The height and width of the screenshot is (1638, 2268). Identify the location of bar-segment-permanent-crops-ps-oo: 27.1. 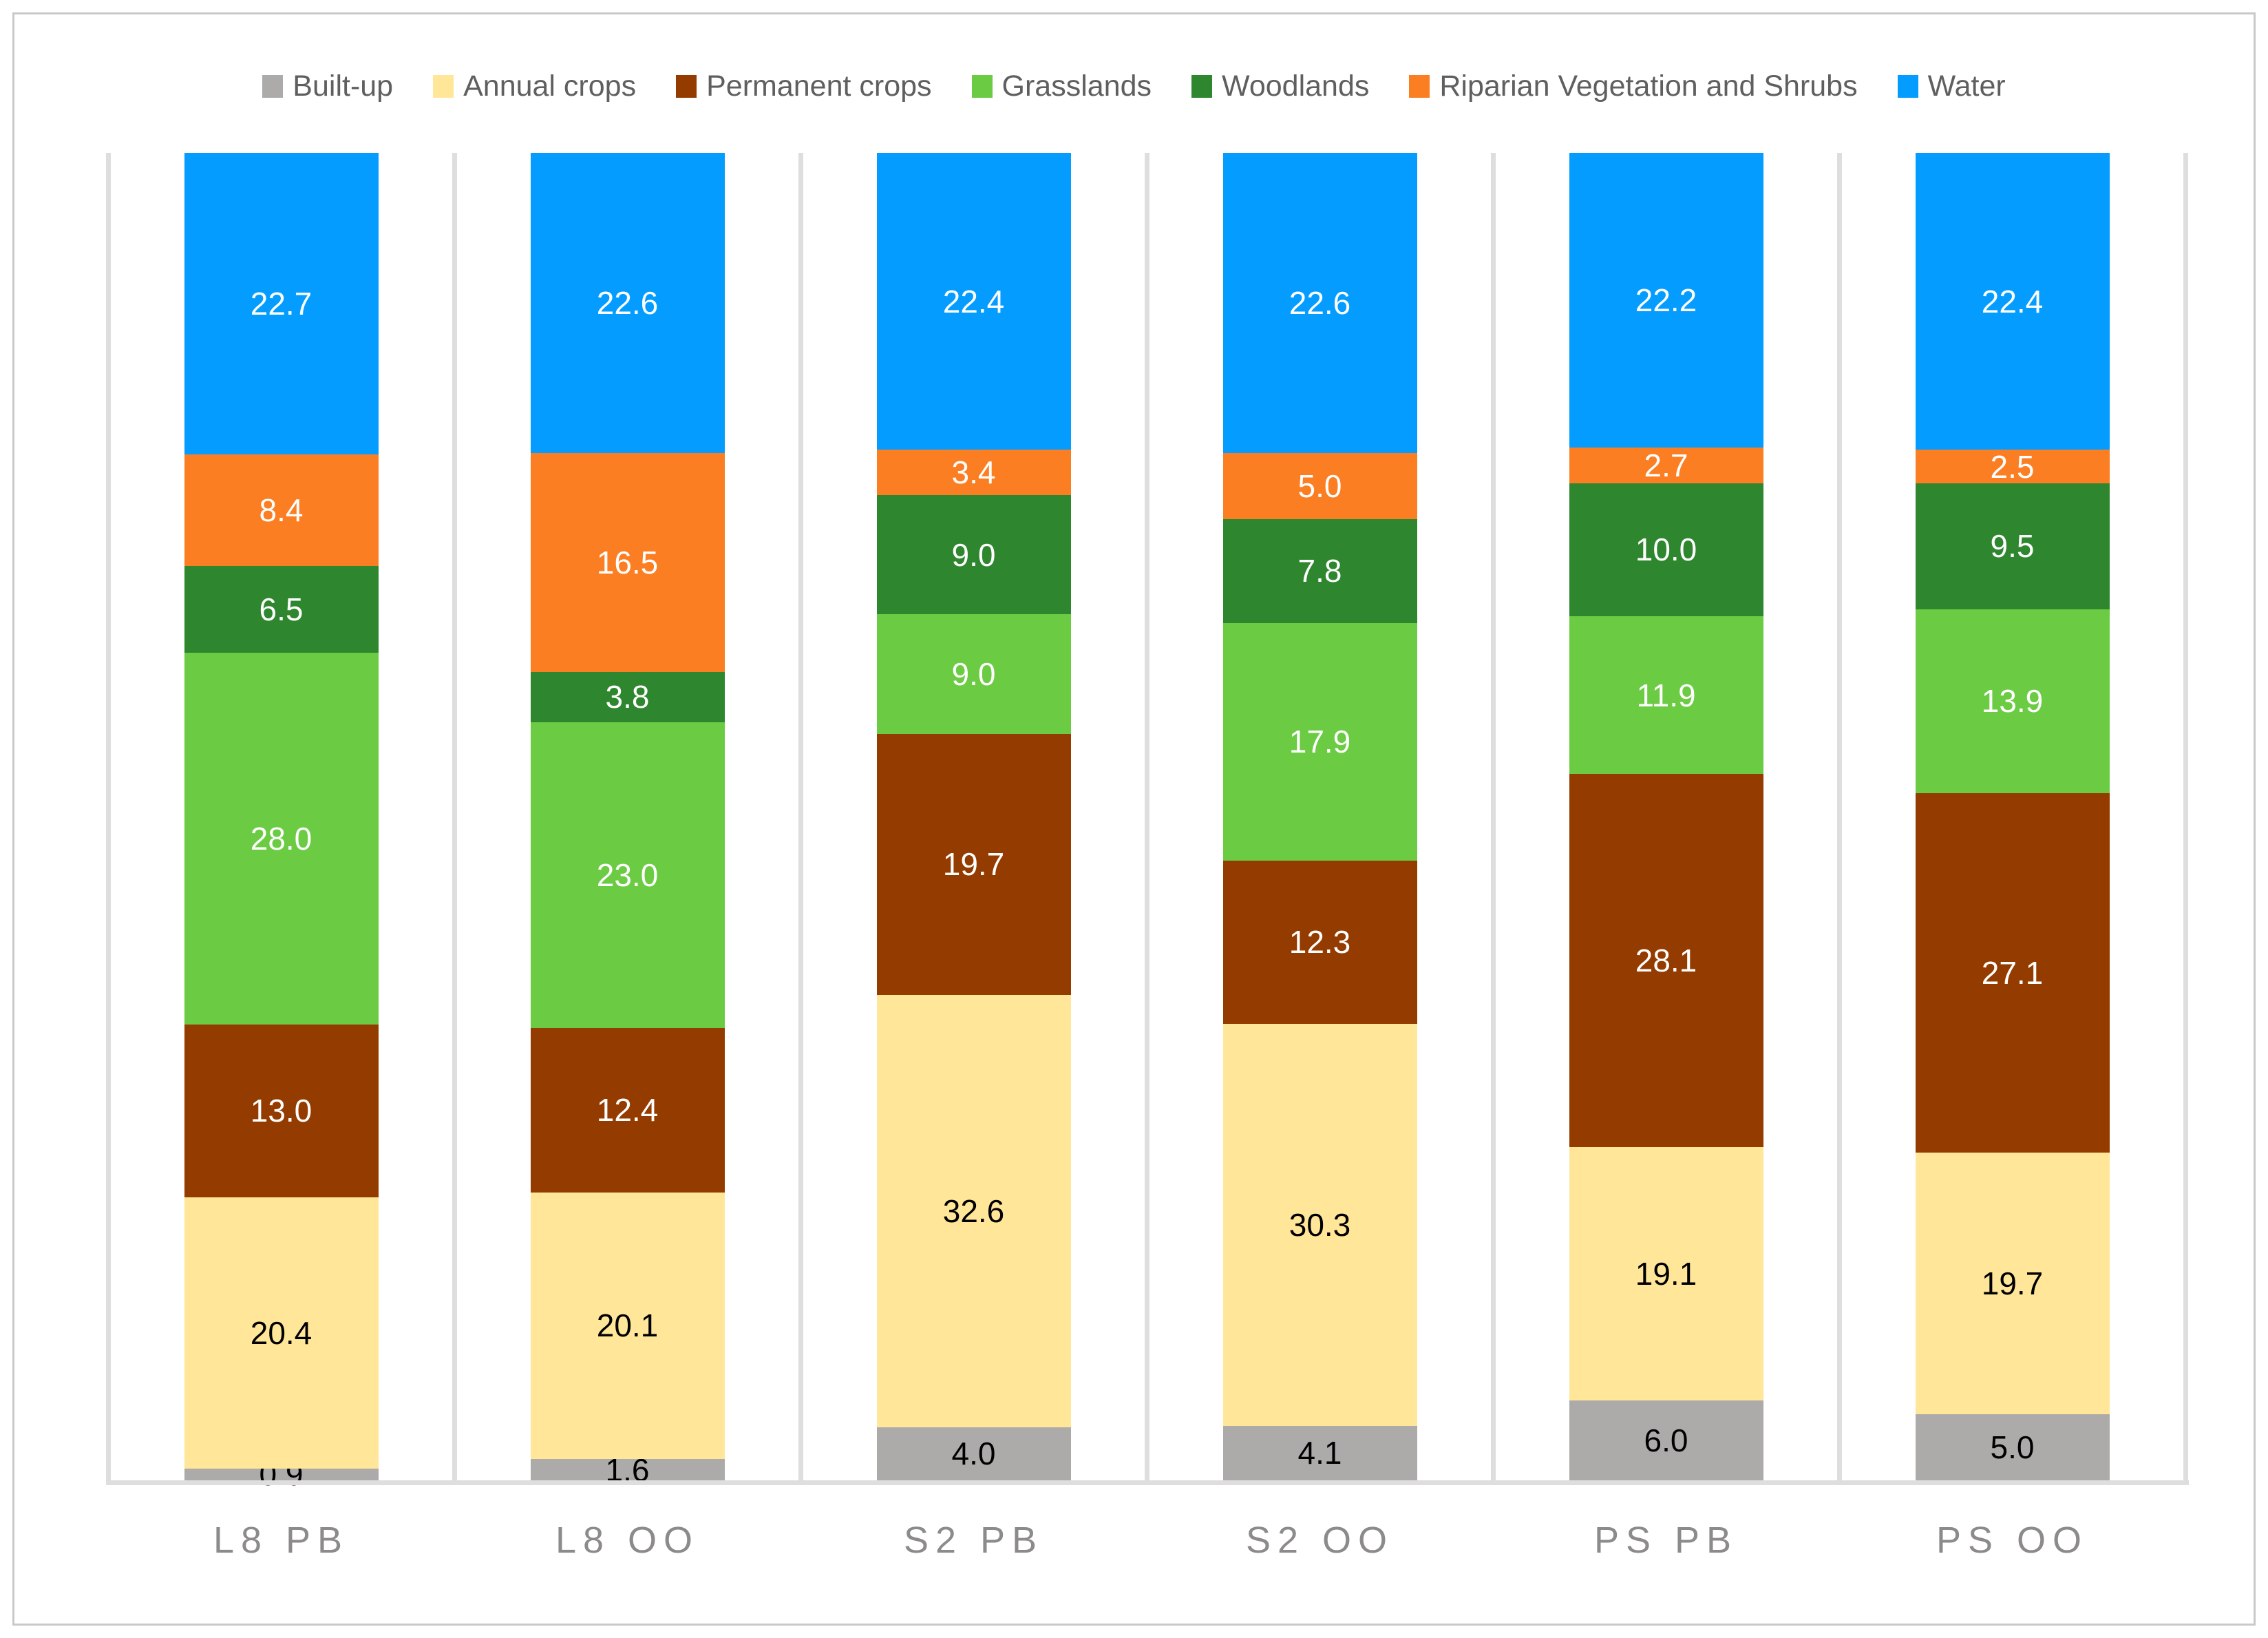
(2012, 973).